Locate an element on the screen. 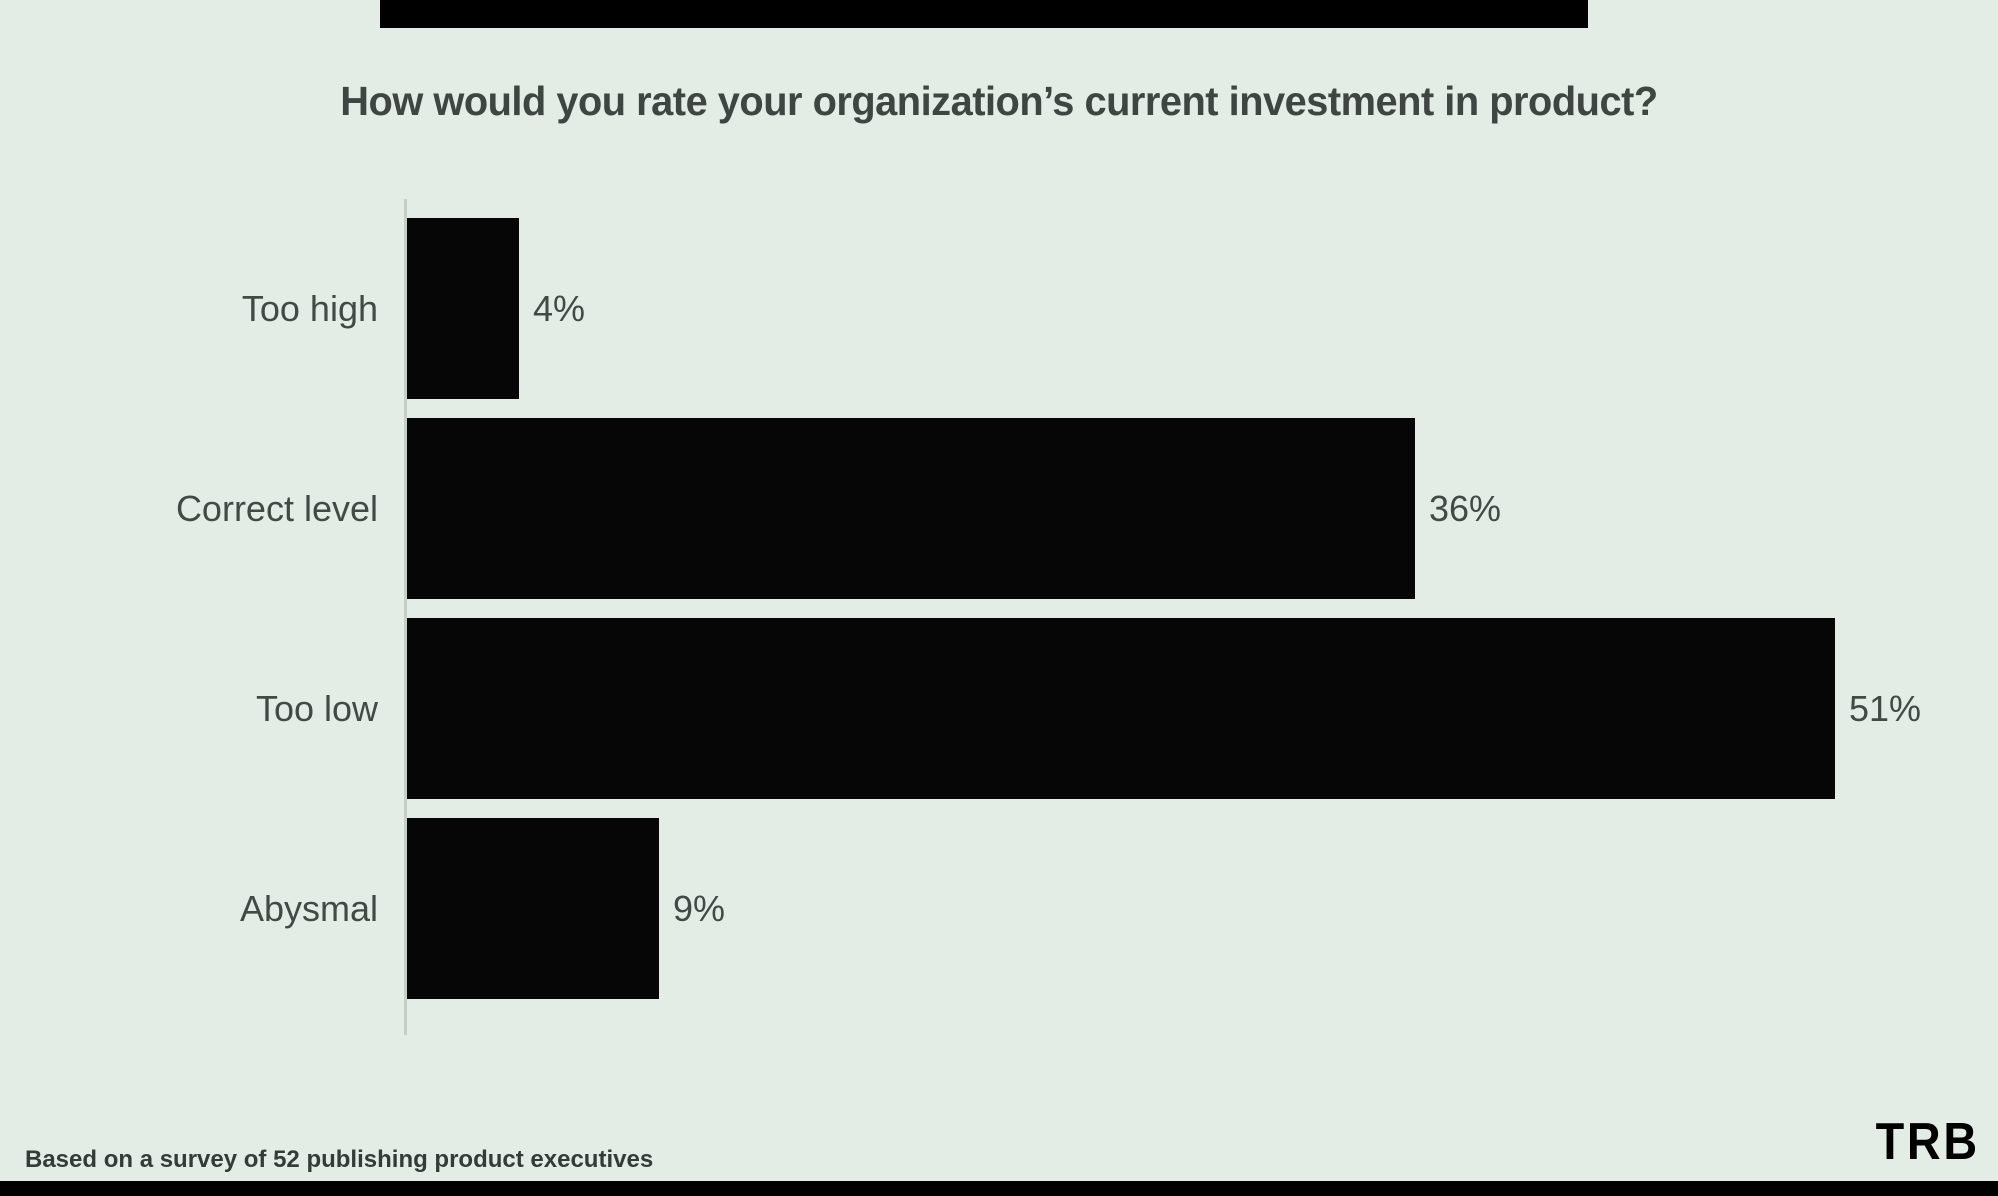  value-label: 4% is located at coordinates (559, 308).